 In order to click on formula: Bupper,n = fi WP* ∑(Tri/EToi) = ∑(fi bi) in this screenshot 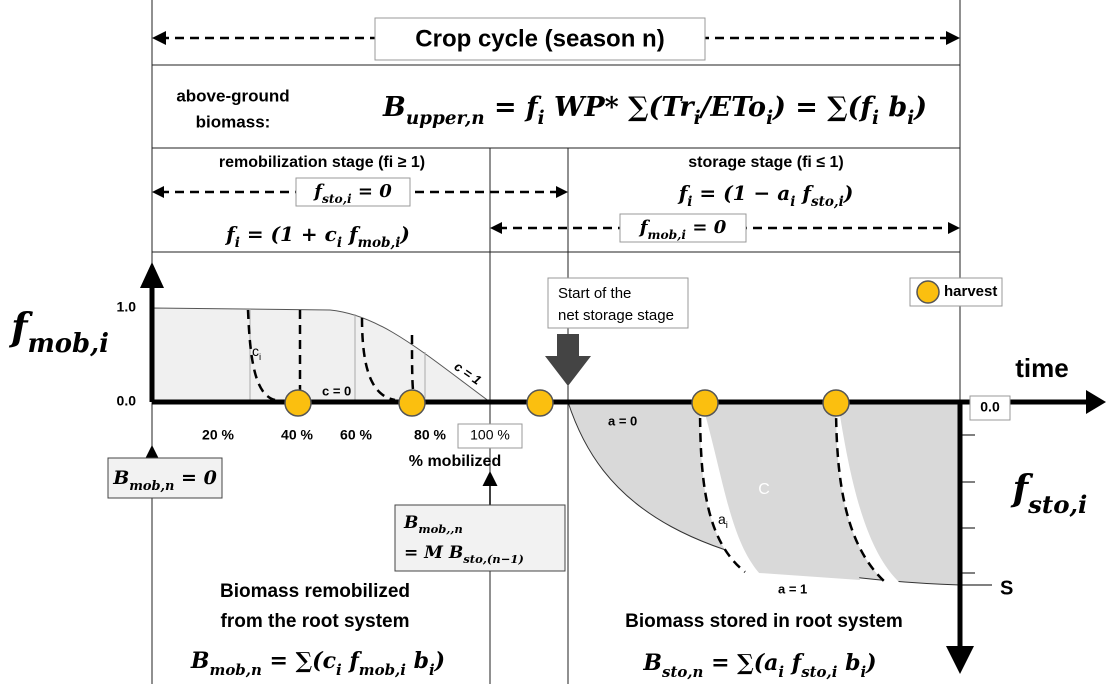, I will do `click(654, 110)`.